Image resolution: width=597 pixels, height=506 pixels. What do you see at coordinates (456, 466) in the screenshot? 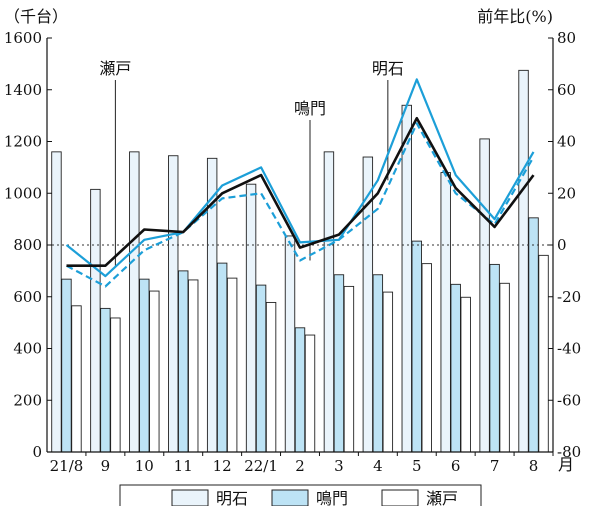
I see `x-tick-label: 6` at bounding box center [456, 466].